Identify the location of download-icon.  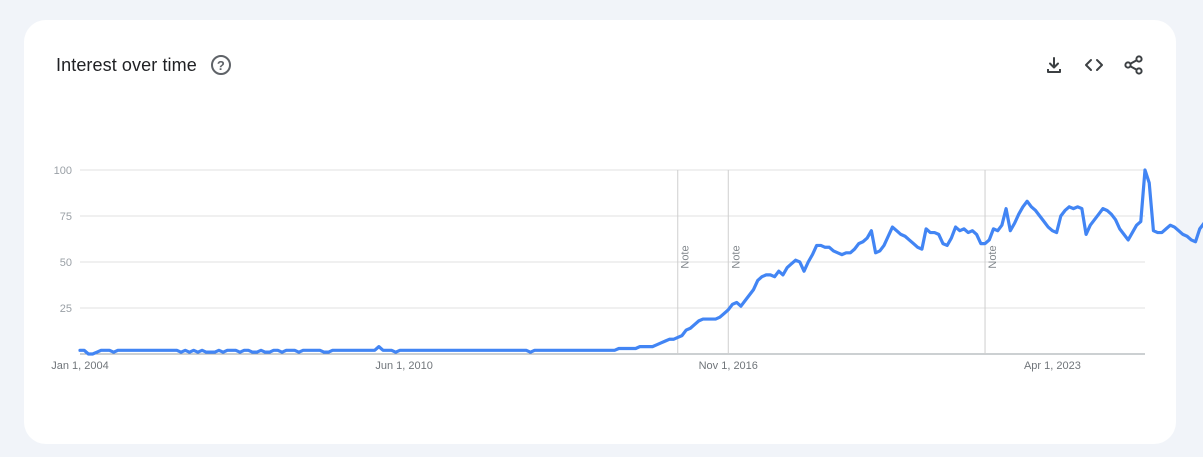
(1054, 65).